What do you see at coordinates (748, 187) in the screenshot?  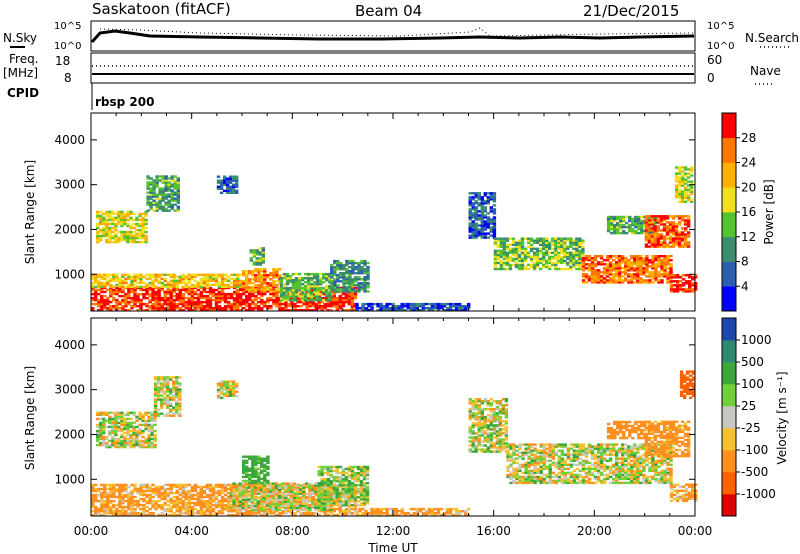 I see `colorbar-tick-label: 20` at bounding box center [748, 187].